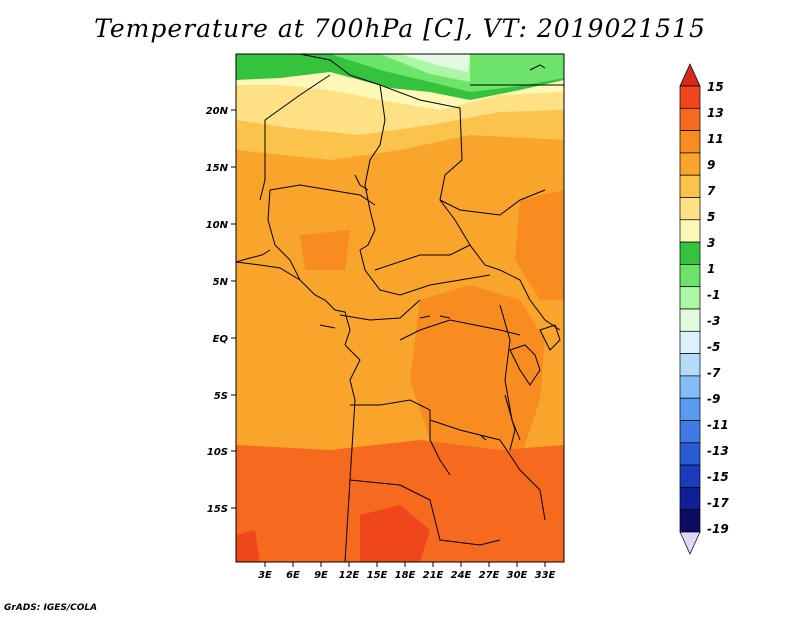  Describe the element at coordinates (217, 225) in the screenshot. I see `lat-tick-label: 10N` at that location.